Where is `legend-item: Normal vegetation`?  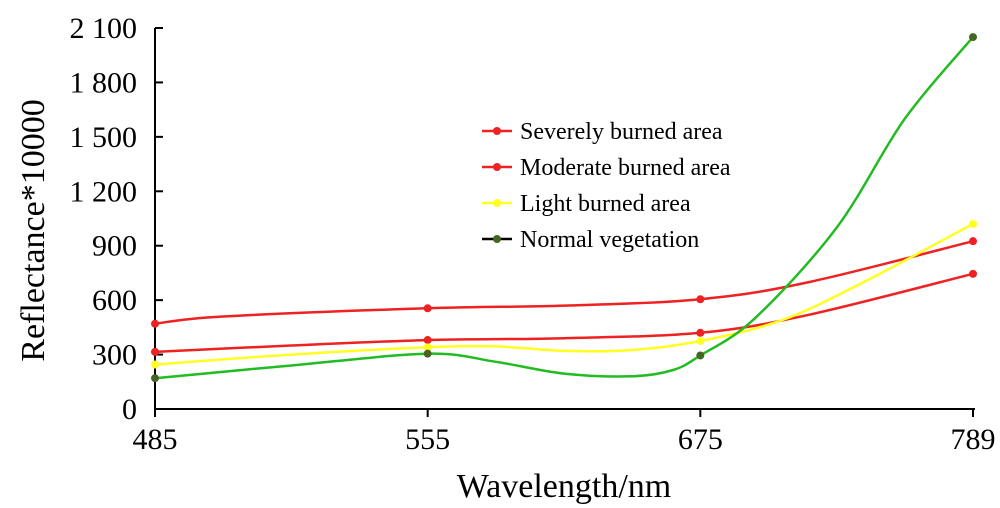
legend-item: Normal vegetation is located at coordinates (590, 240).